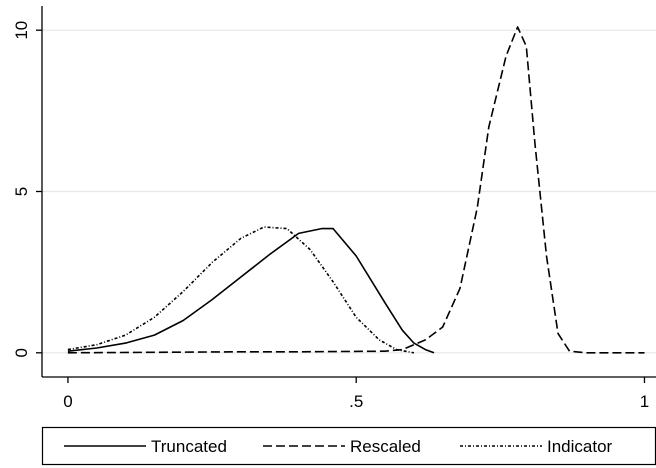 The height and width of the screenshot is (468, 656). Describe the element at coordinates (580, 446) in the screenshot. I see `legend-label-indicator: Indicator` at that location.